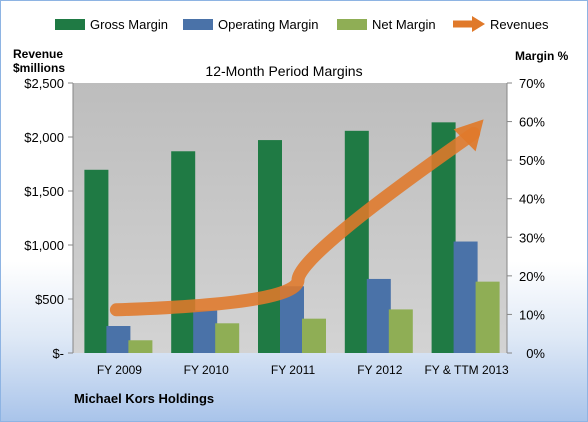 The height and width of the screenshot is (422, 588). What do you see at coordinates (404, 24) in the screenshot?
I see `legend-label-net-margin: Net Margin` at bounding box center [404, 24].